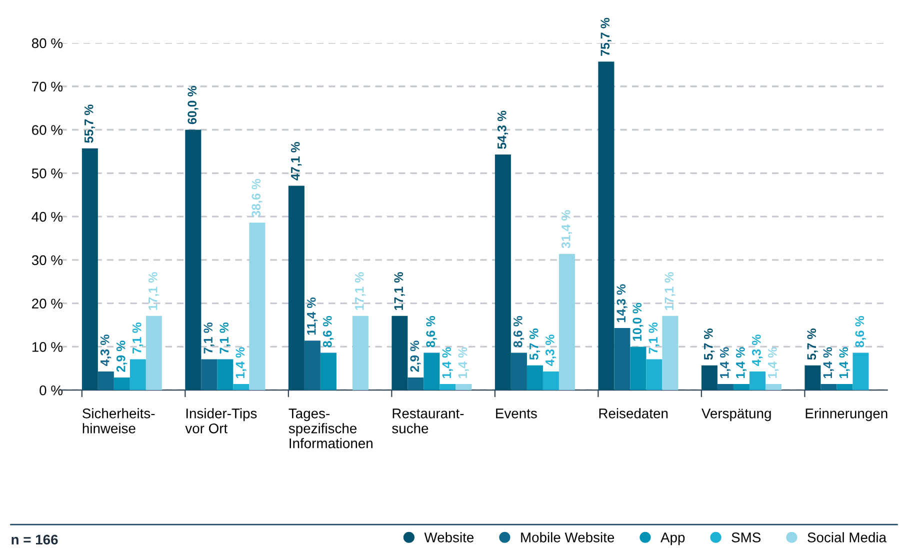 Image resolution: width=899 pixels, height=551 pixels. What do you see at coordinates (47, 347) in the screenshot?
I see `y-tick-label: 10 %` at bounding box center [47, 347].